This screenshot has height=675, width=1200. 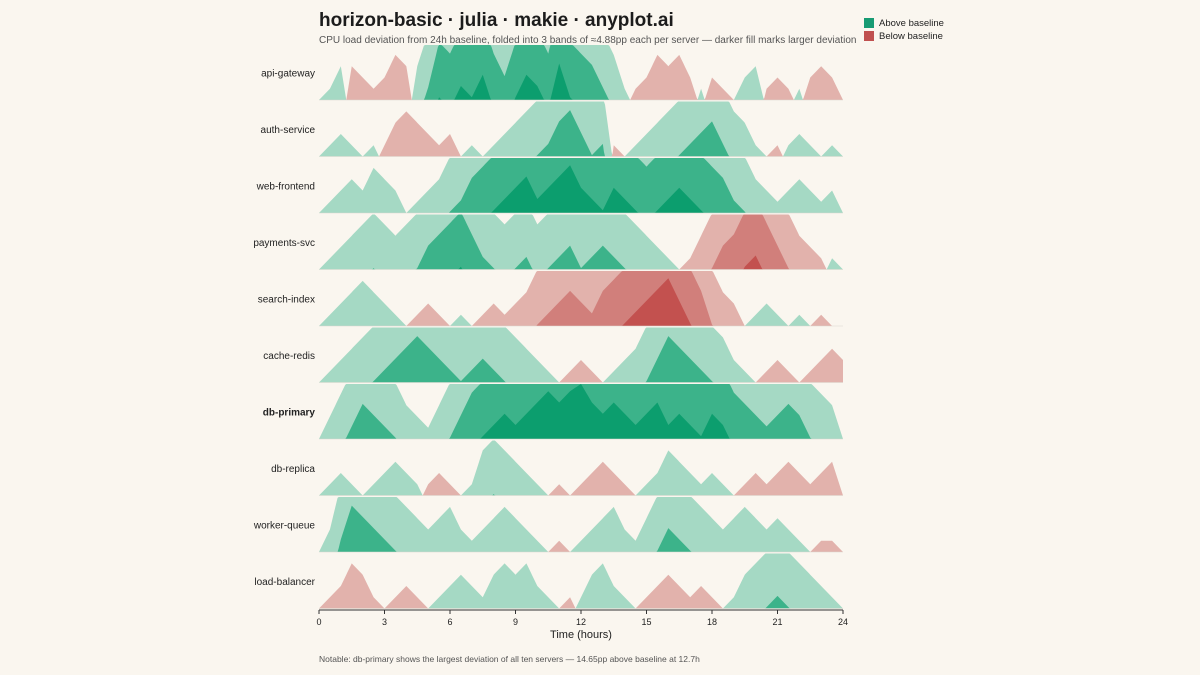 I want to click on band-pos-1-worker-queue, so click(x=581, y=524).